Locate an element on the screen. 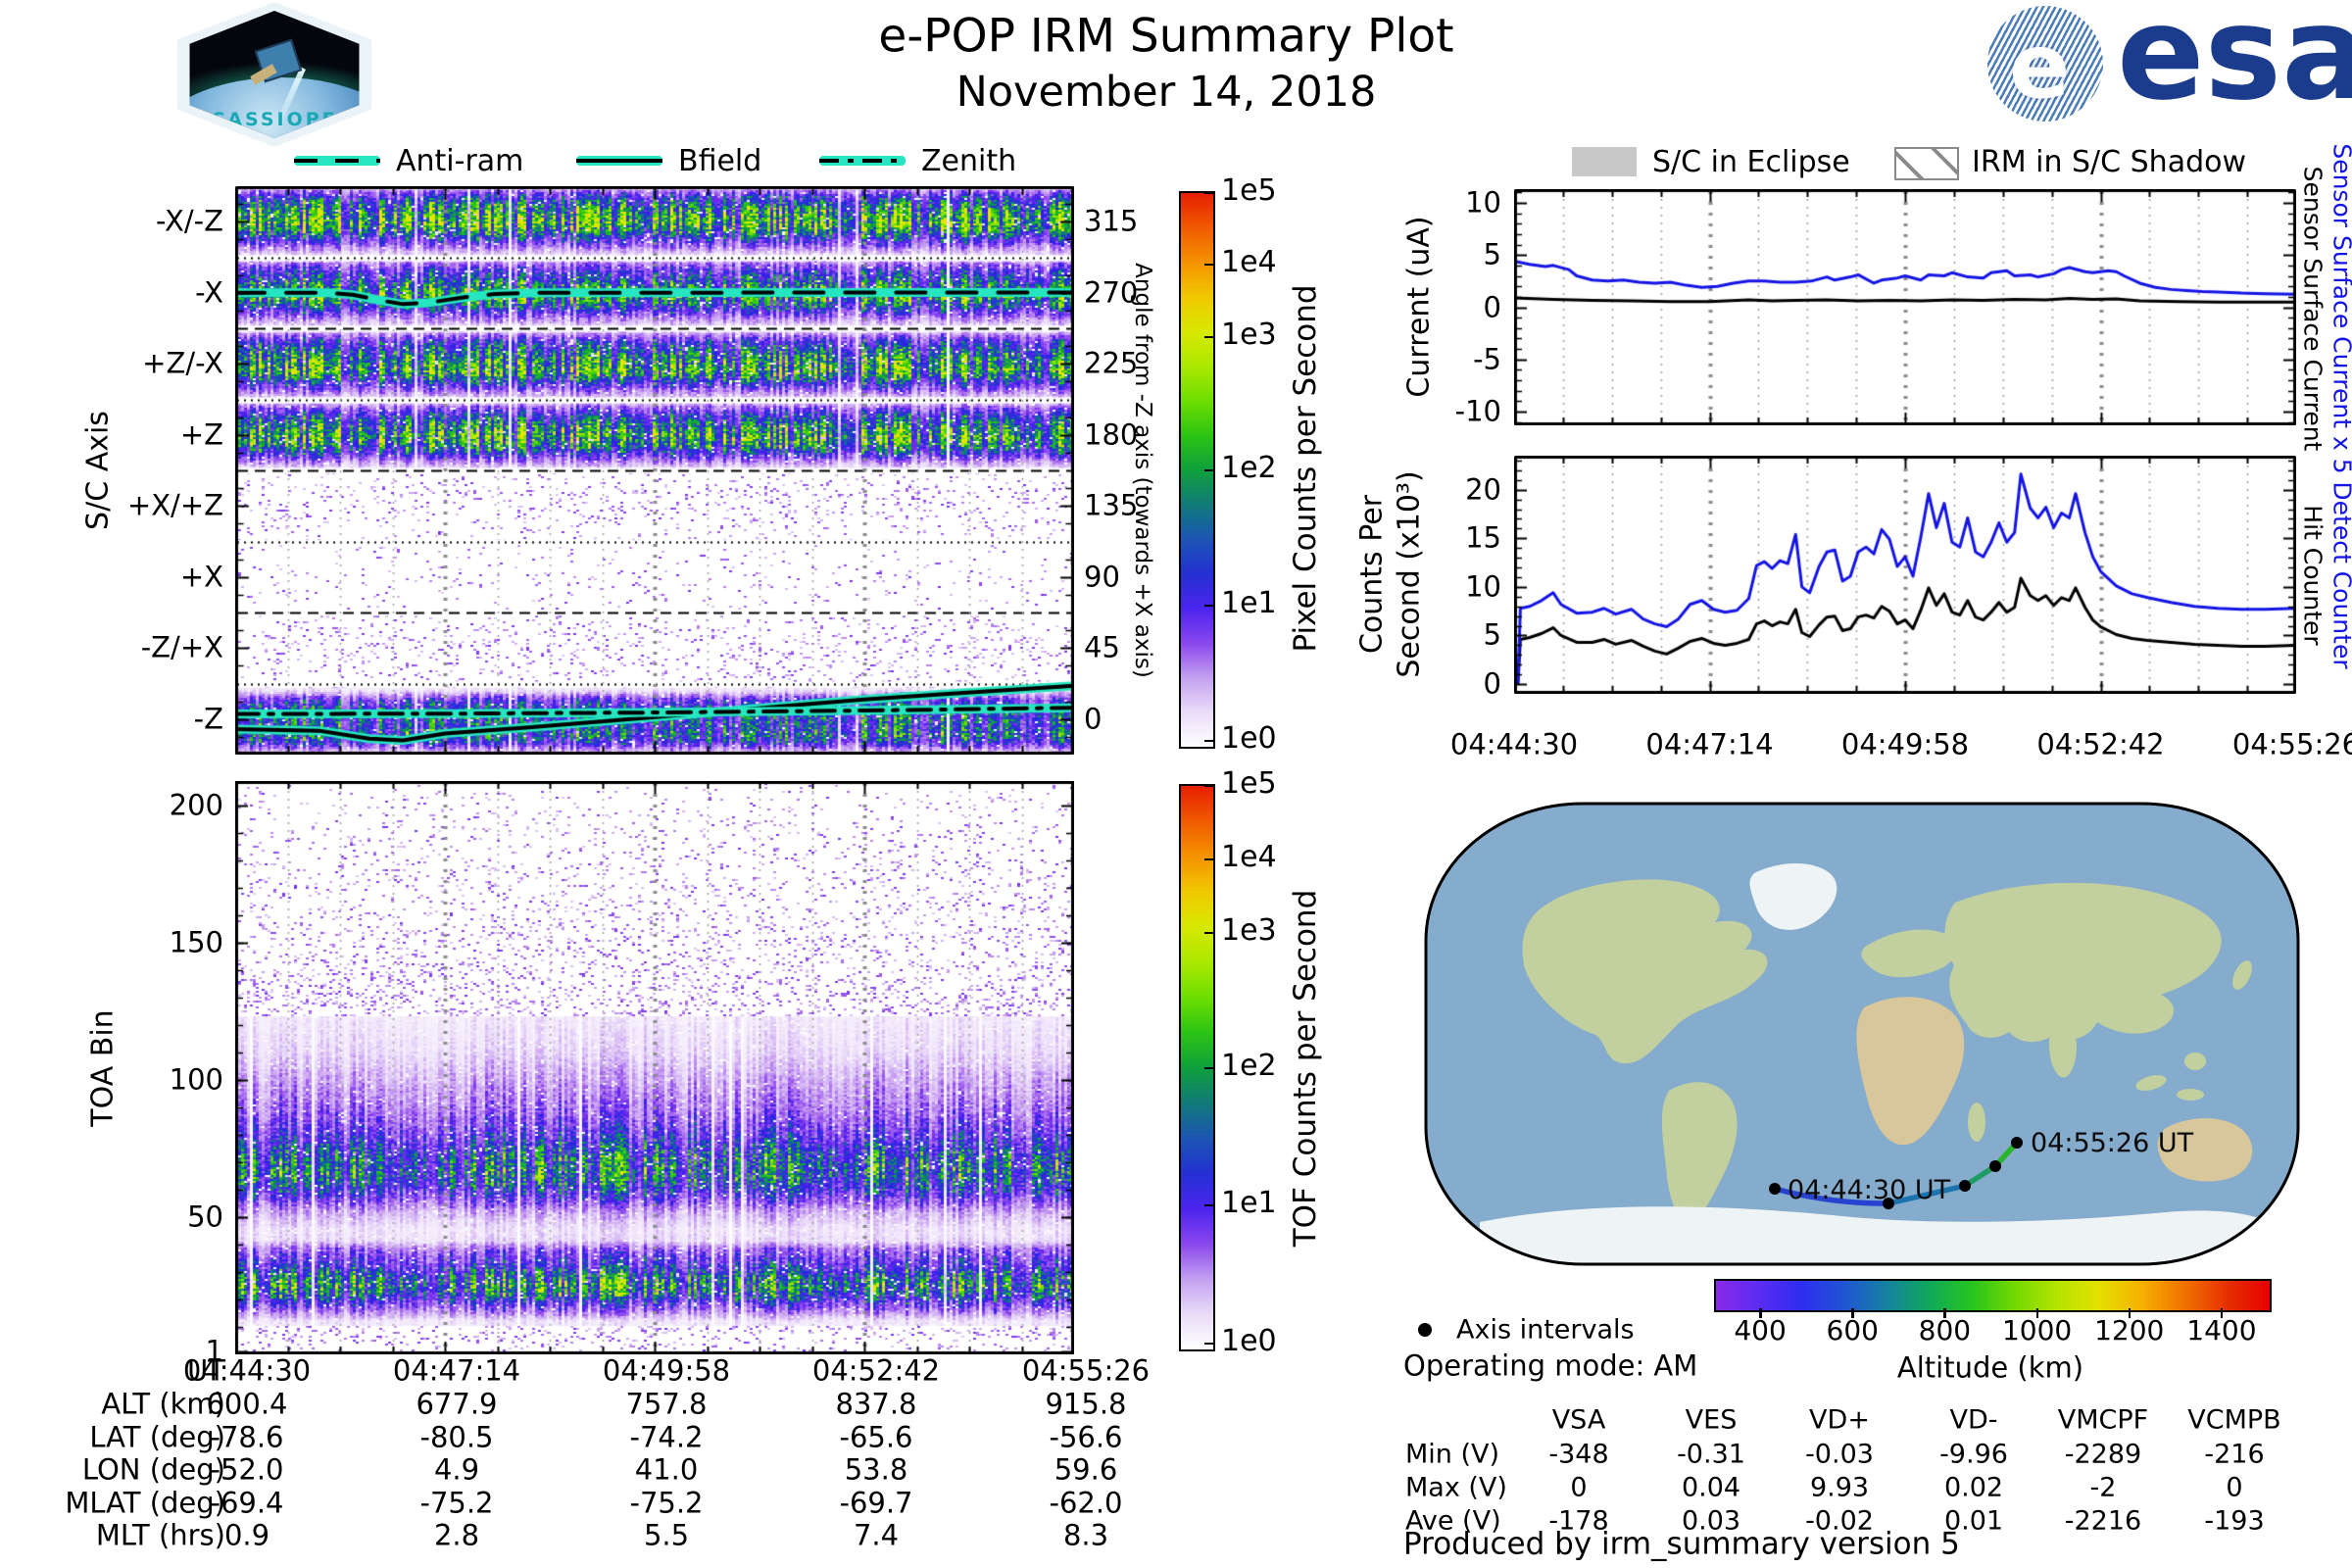  ephemeris-value: -74.2 is located at coordinates (666, 1437).